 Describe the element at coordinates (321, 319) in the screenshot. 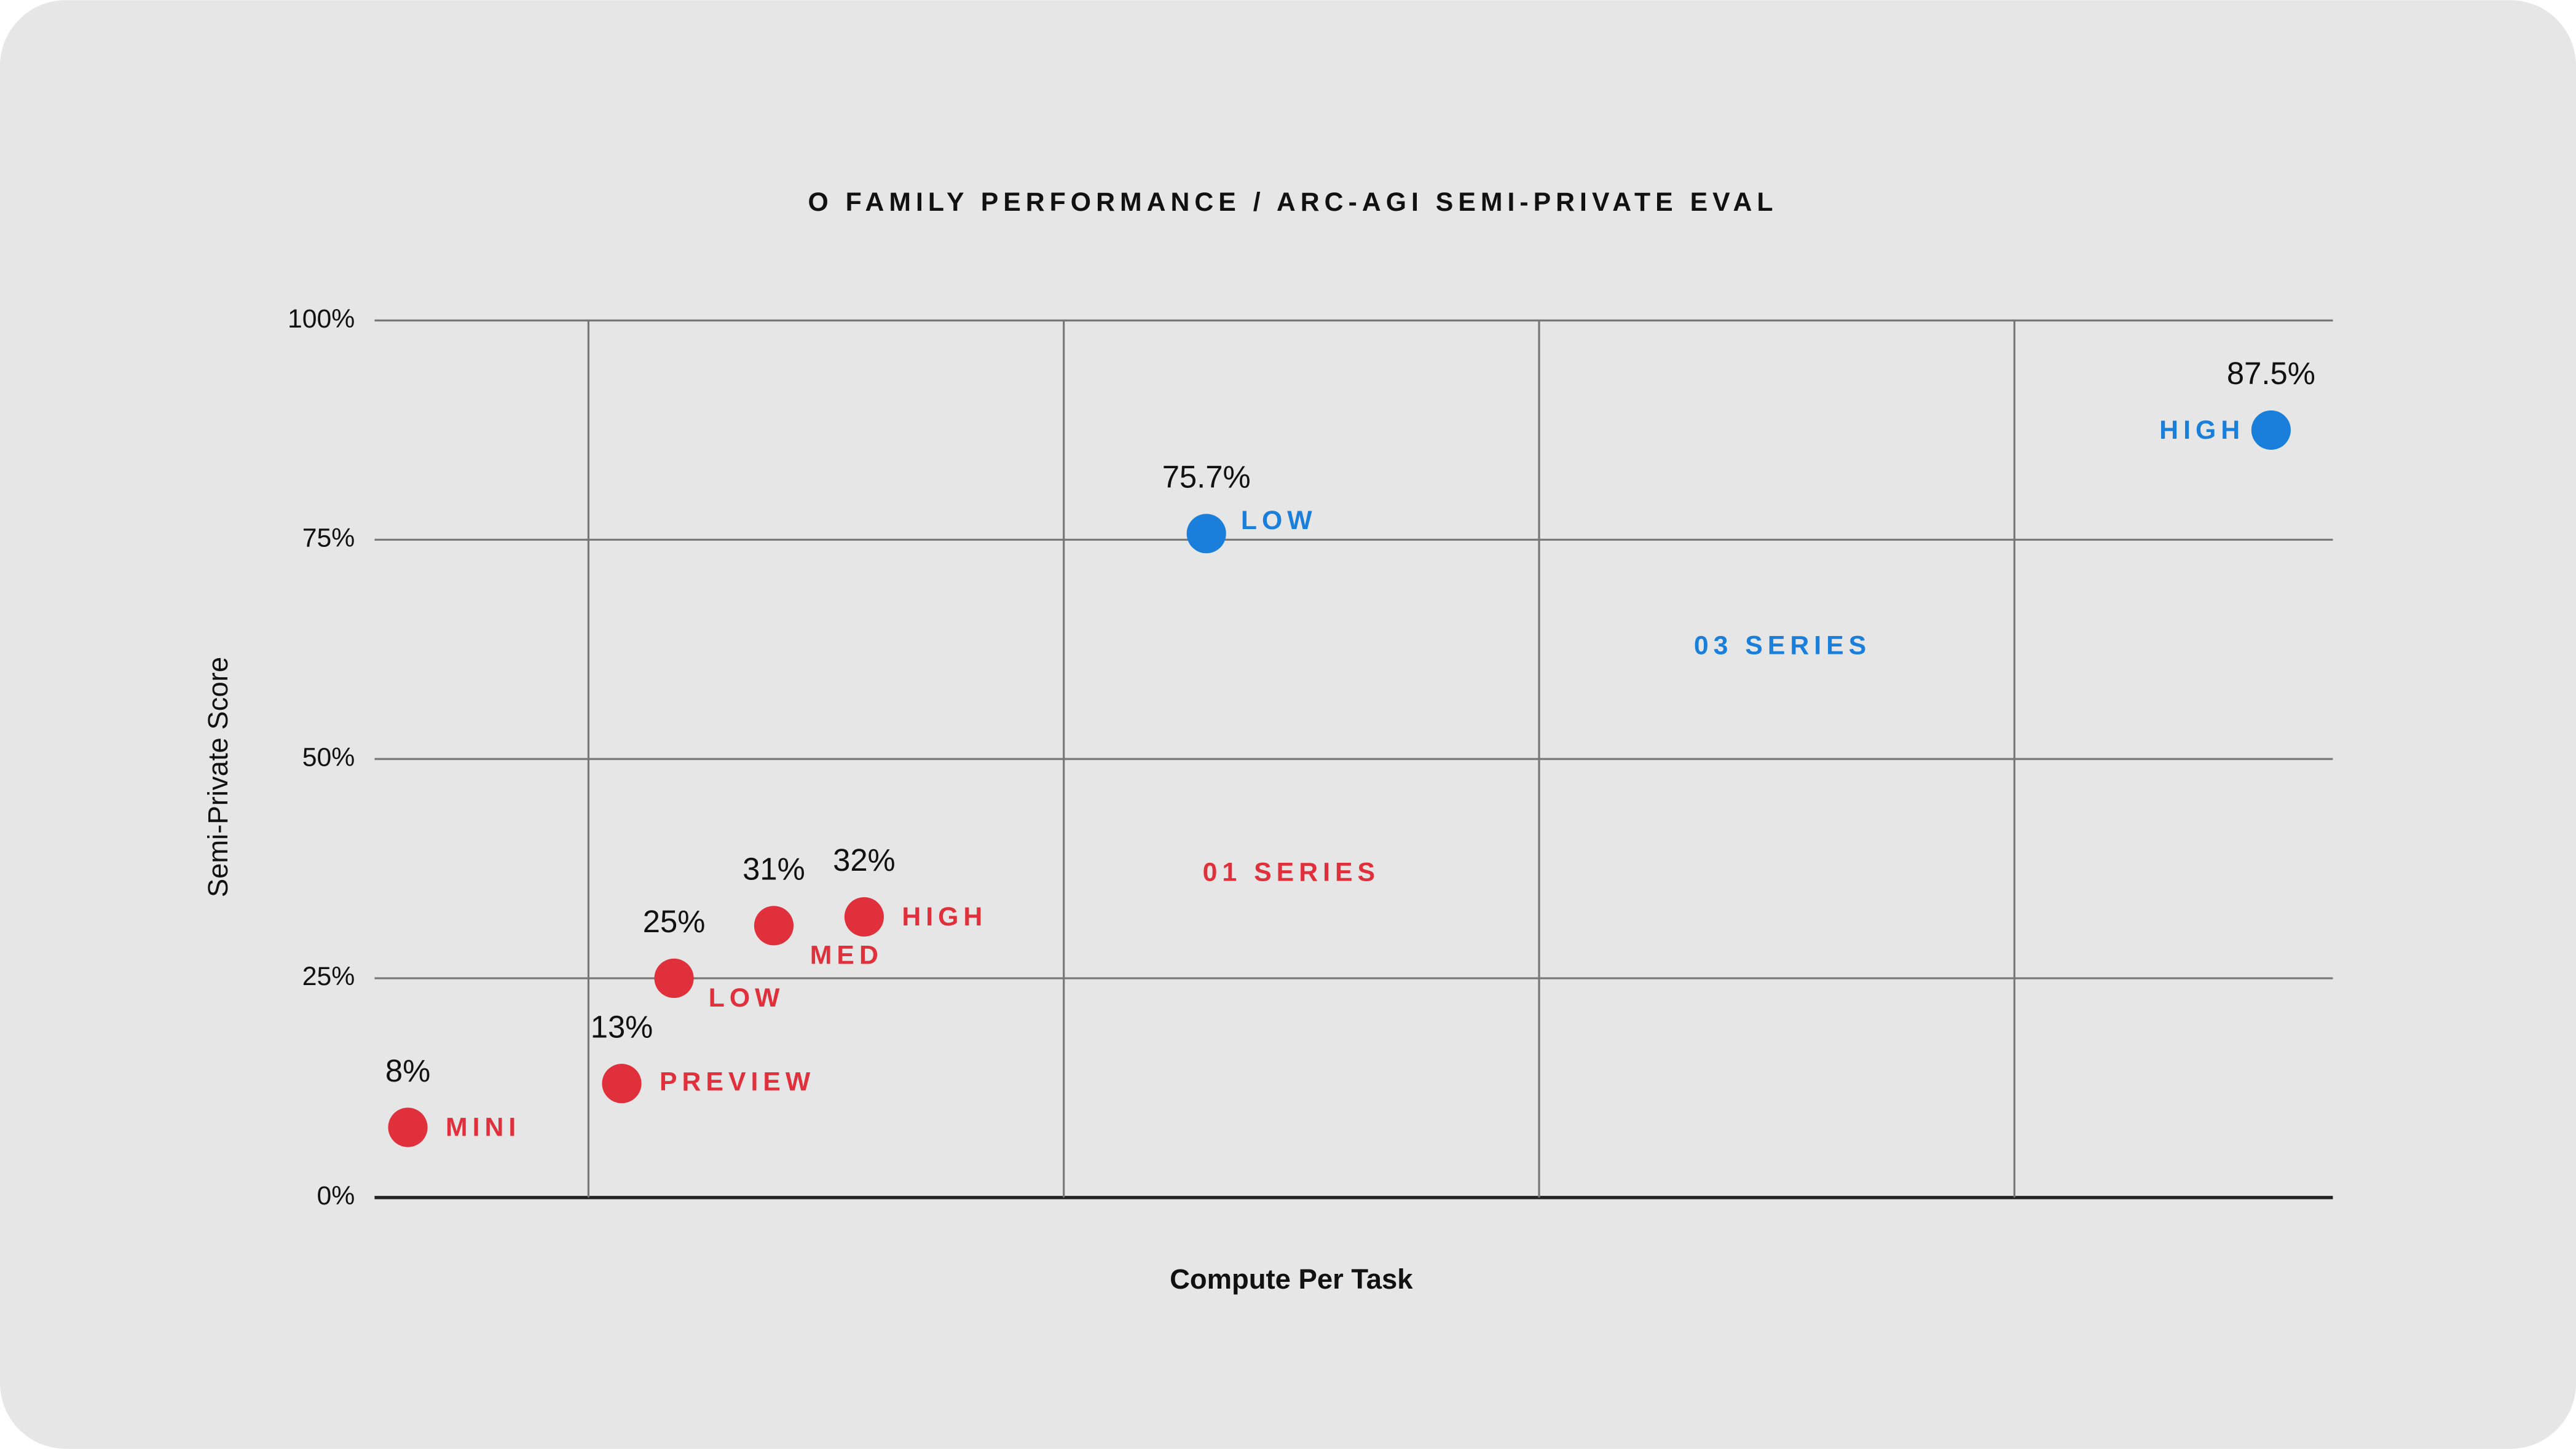

I see `y-tick-label: 100%` at that location.